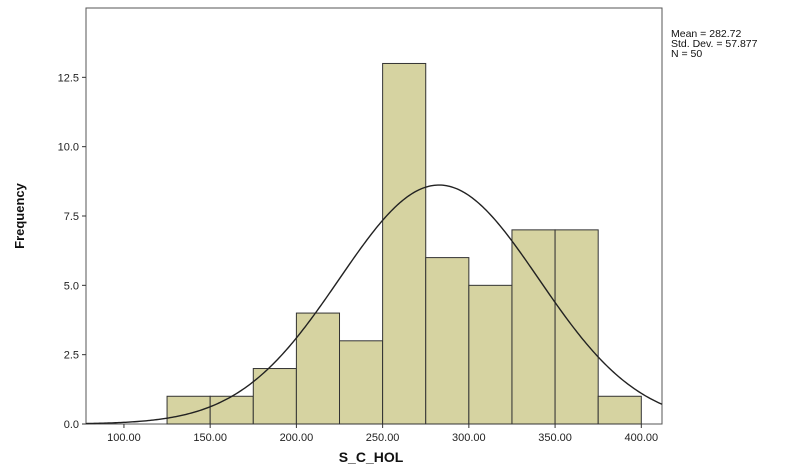 The image size is (799, 468). What do you see at coordinates (641, 438) in the screenshot?
I see `x-tick-label-6: 400.00` at bounding box center [641, 438].